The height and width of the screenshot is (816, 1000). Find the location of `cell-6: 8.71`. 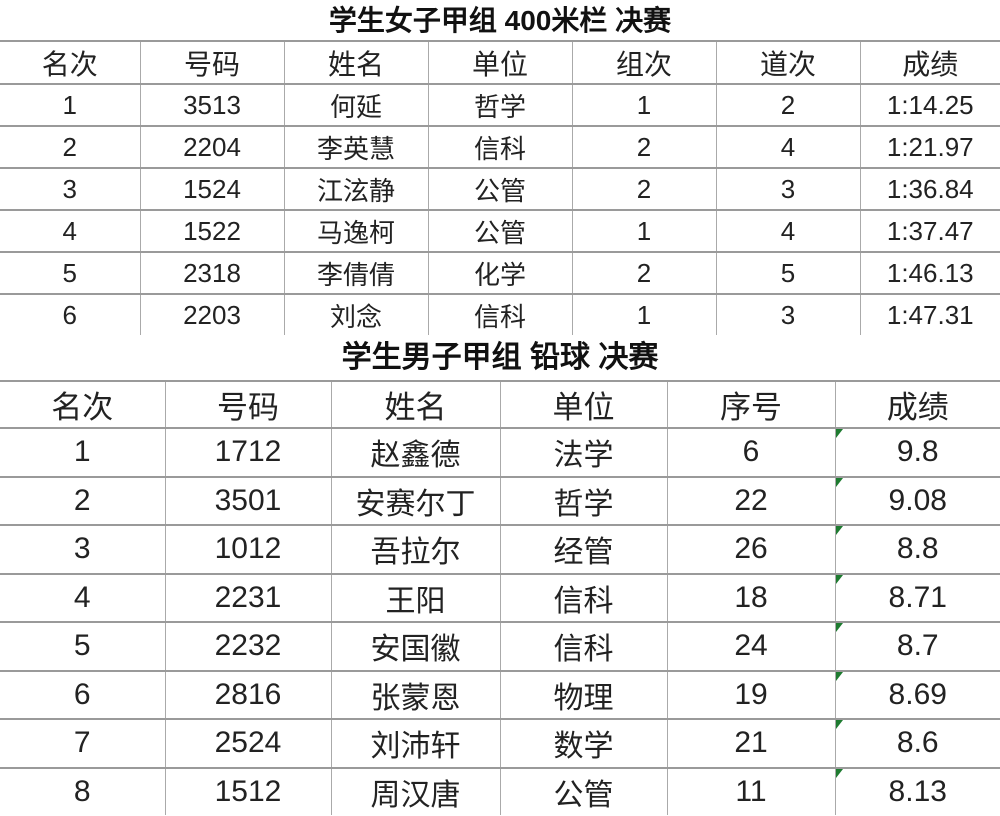

cell-6: 8.71 is located at coordinates (917, 597).